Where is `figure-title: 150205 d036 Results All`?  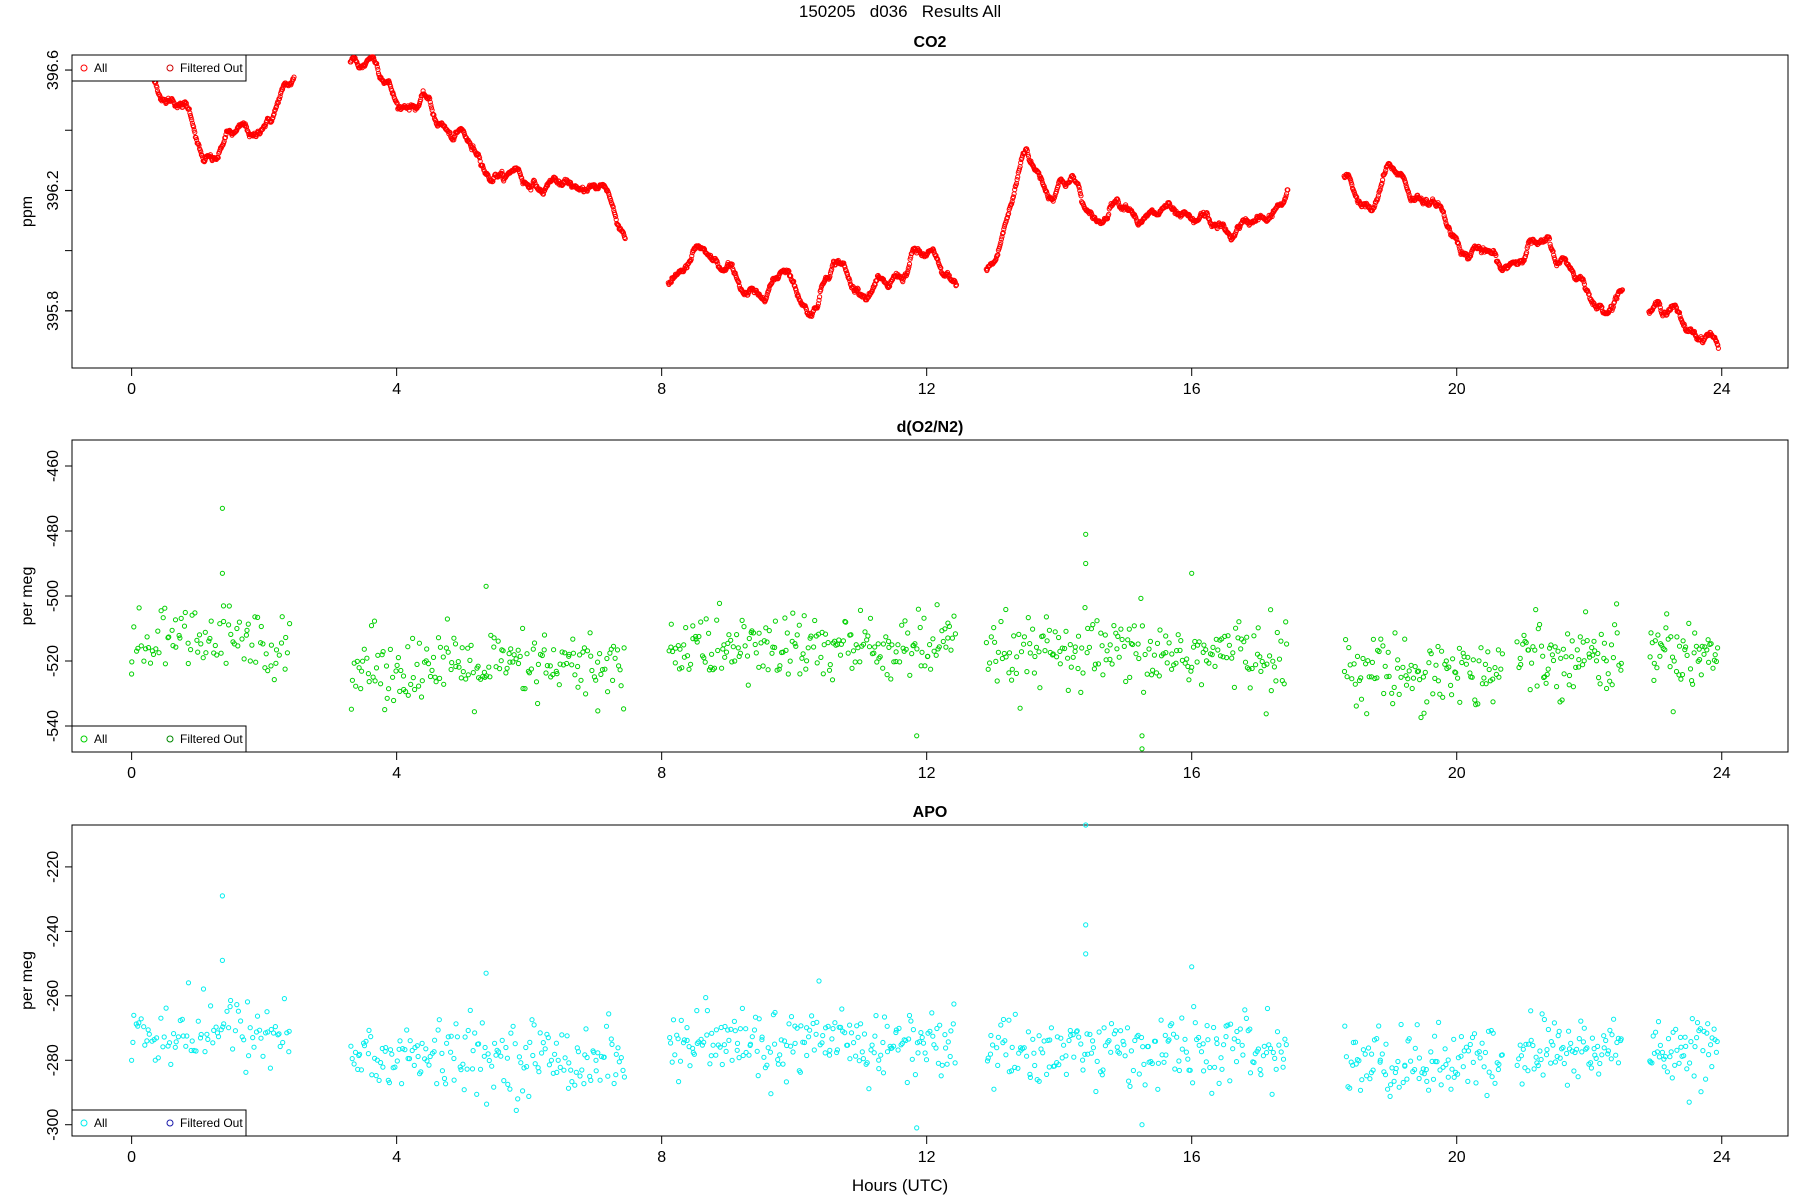 figure-title: 150205 d036 Results All is located at coordinates (900, 11).